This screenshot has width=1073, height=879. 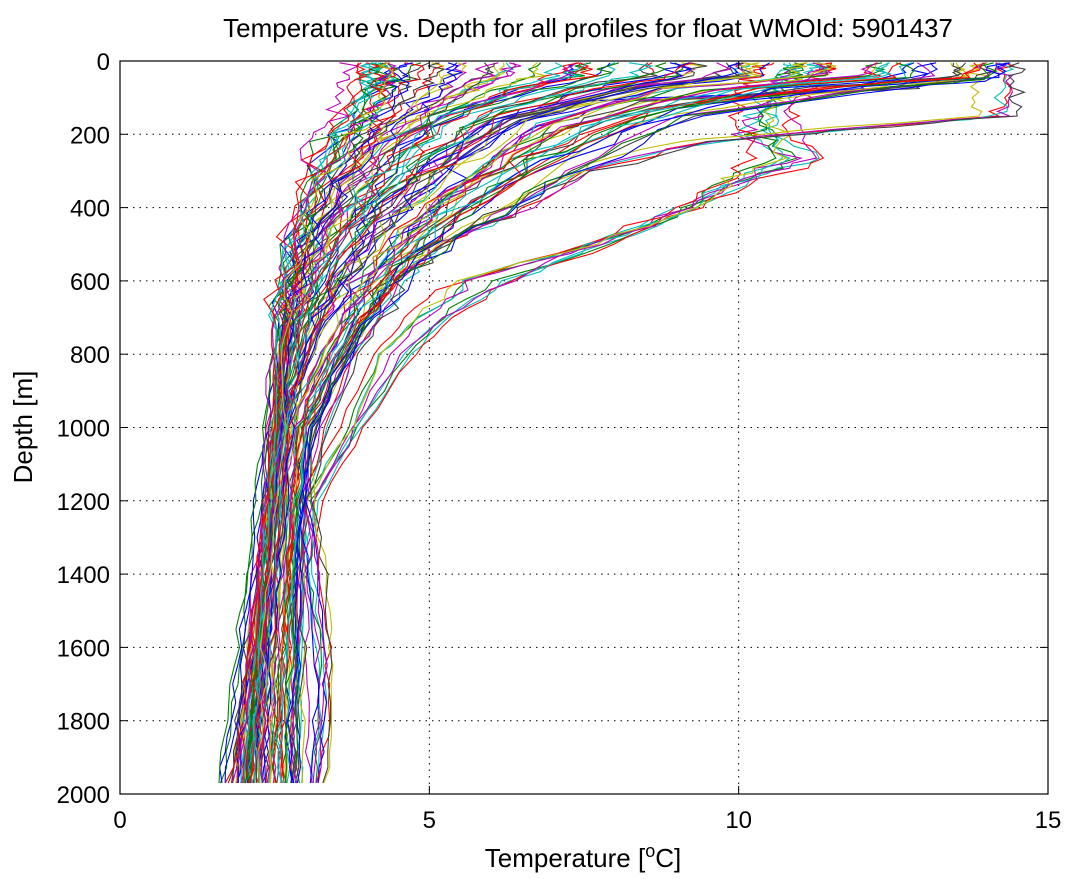 I want to click on y-tick-label: 1600, so click(x=83, y=648).